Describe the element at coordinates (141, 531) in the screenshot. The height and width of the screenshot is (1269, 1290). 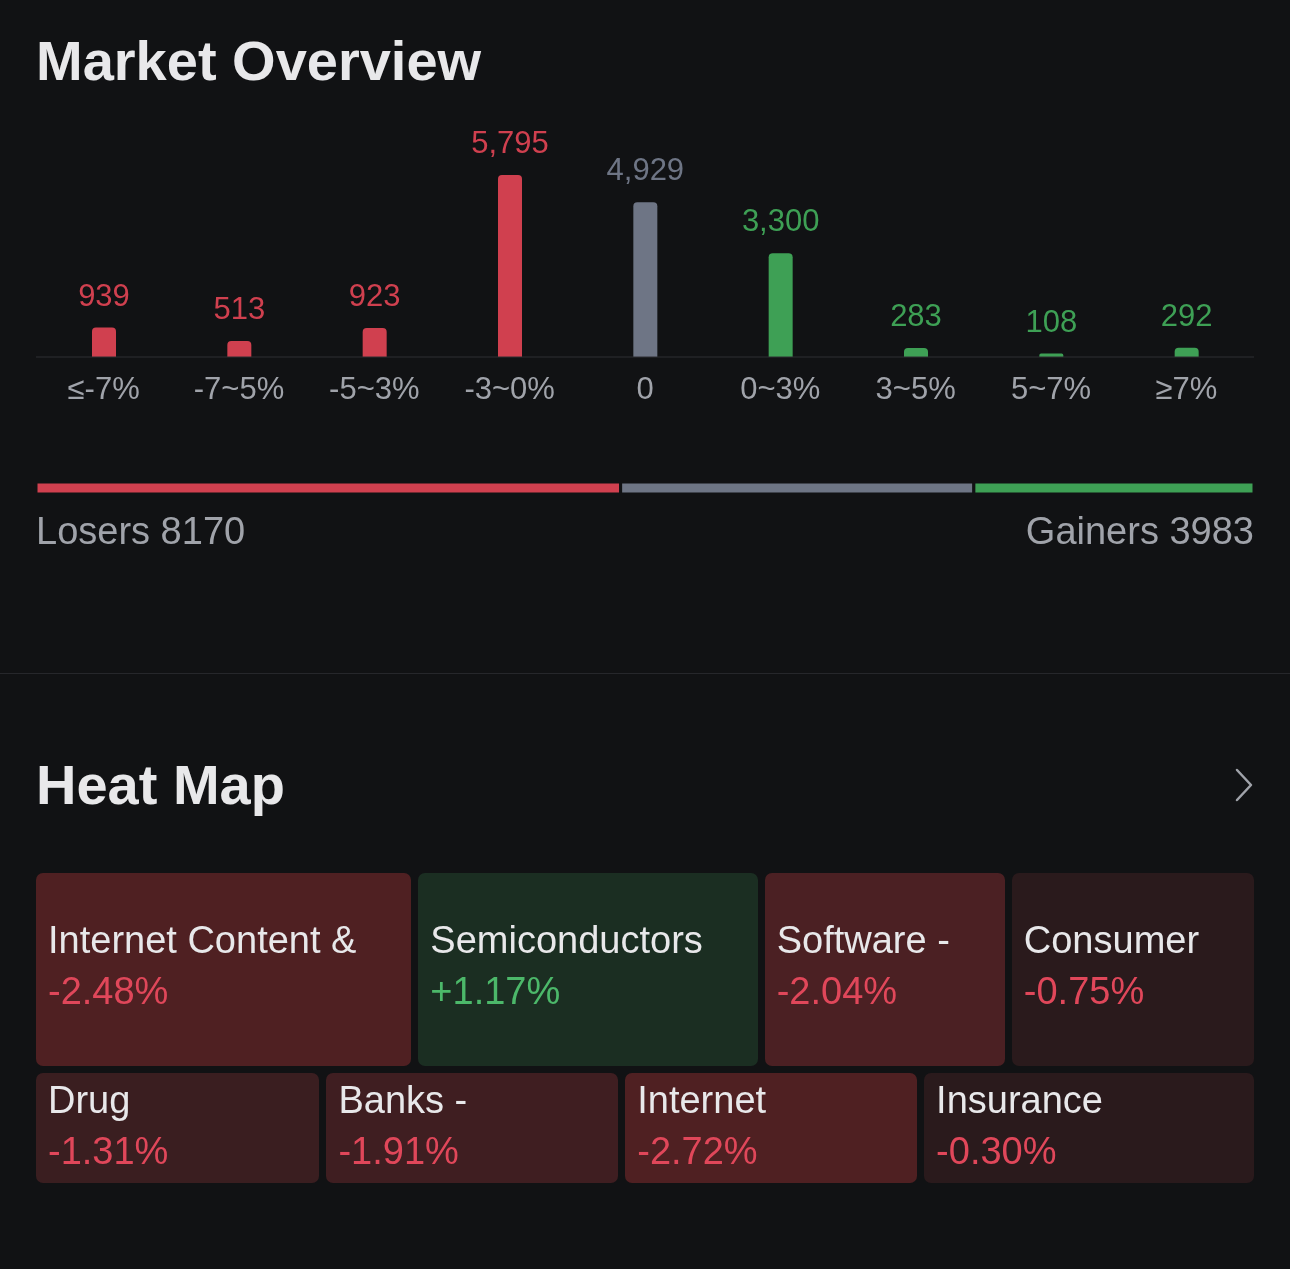
I see `text: Losers 8170` at that location.